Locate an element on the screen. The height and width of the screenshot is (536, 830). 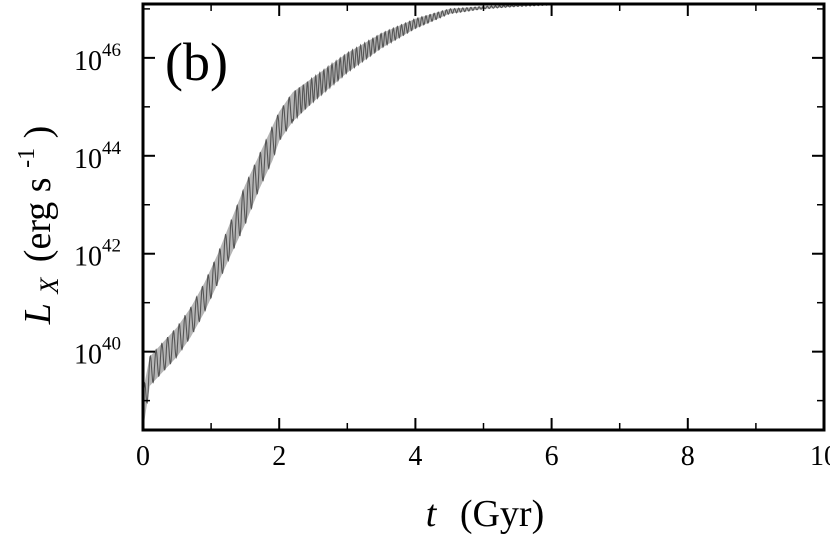
y-axis-label: L X (erg s -1 ) is located at coordinates (34, 225).